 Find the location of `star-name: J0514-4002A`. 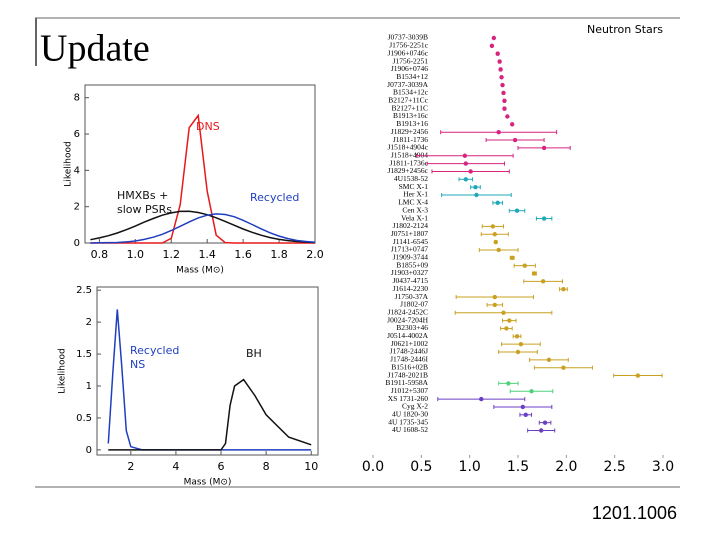

star-name: J0514-4002A is located at coordinates (407, 335).